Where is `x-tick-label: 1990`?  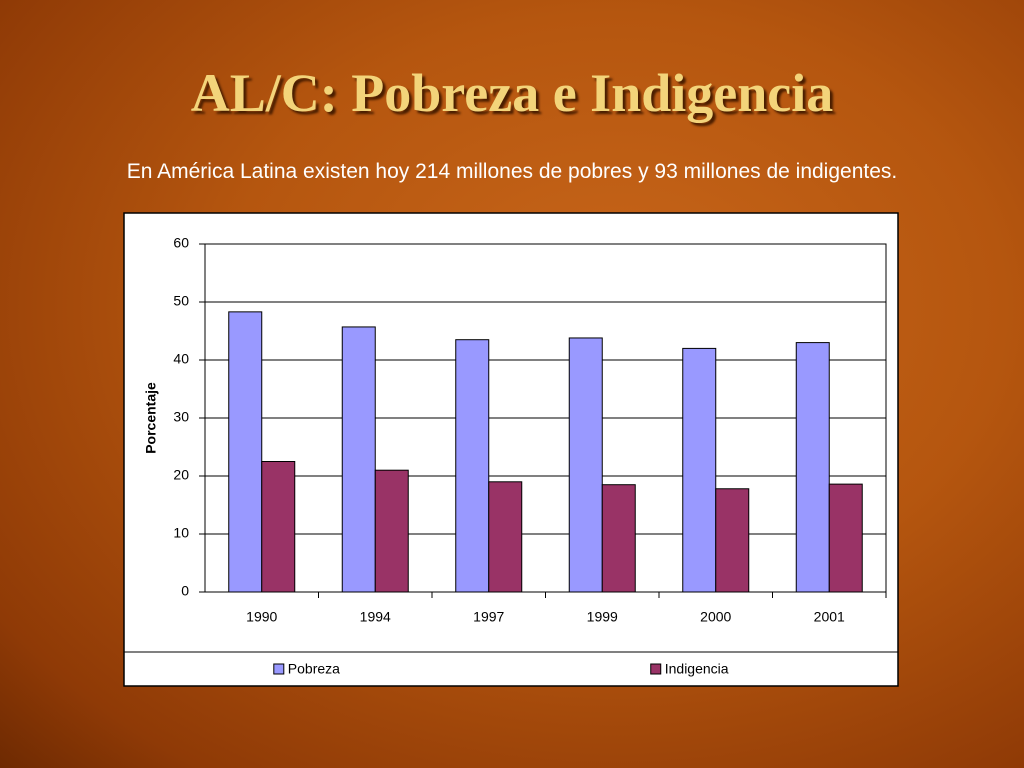
x-tick-label: 1990 is located at coordinates (261, 617).